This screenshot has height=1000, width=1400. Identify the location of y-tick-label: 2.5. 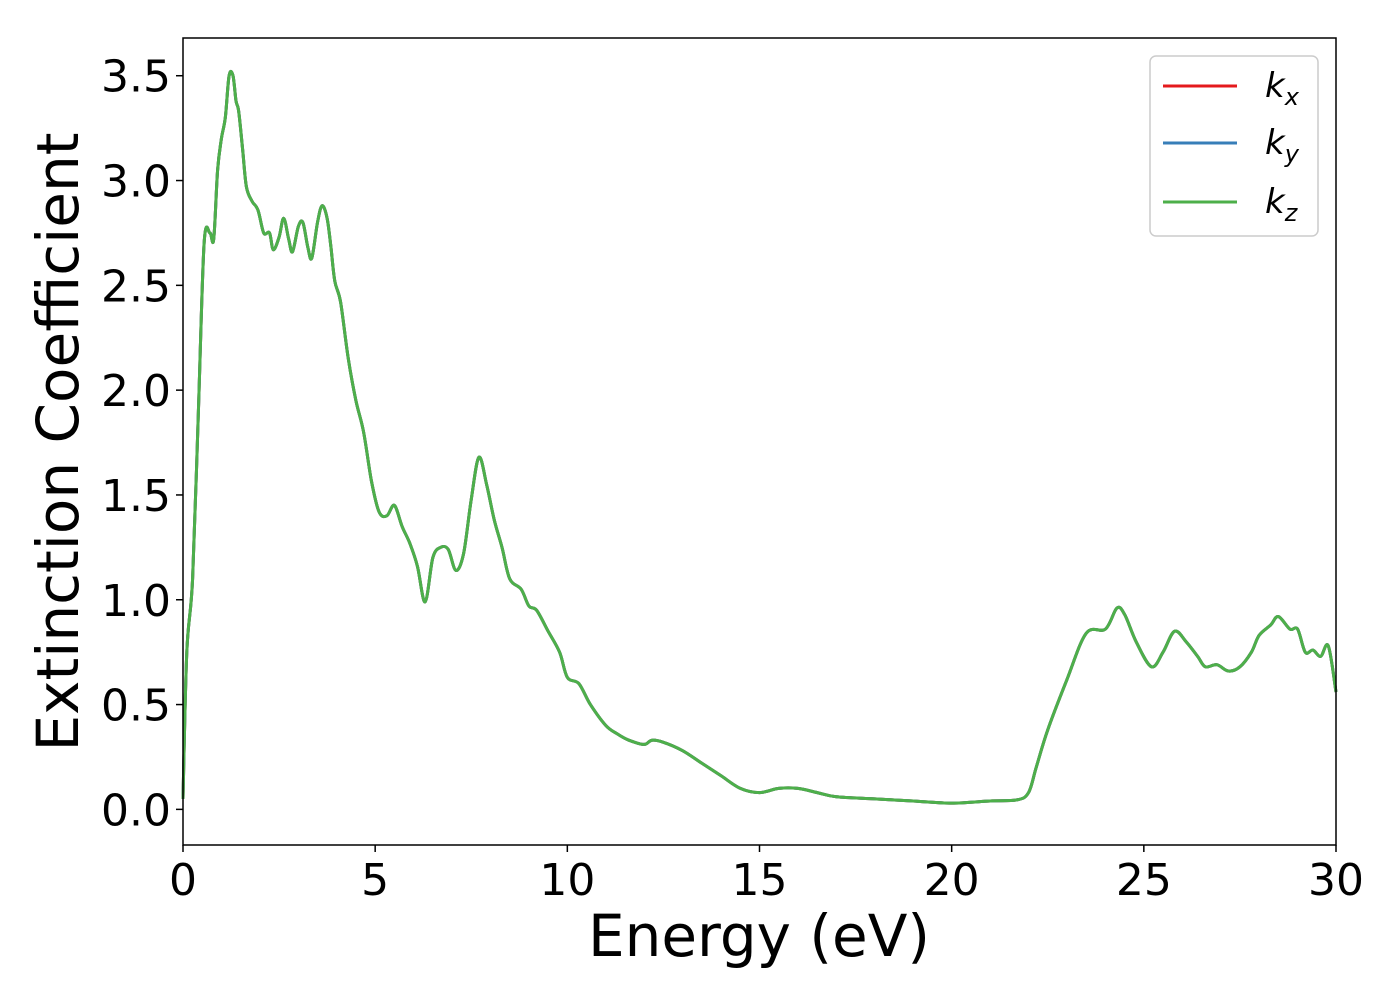
(136, 286).